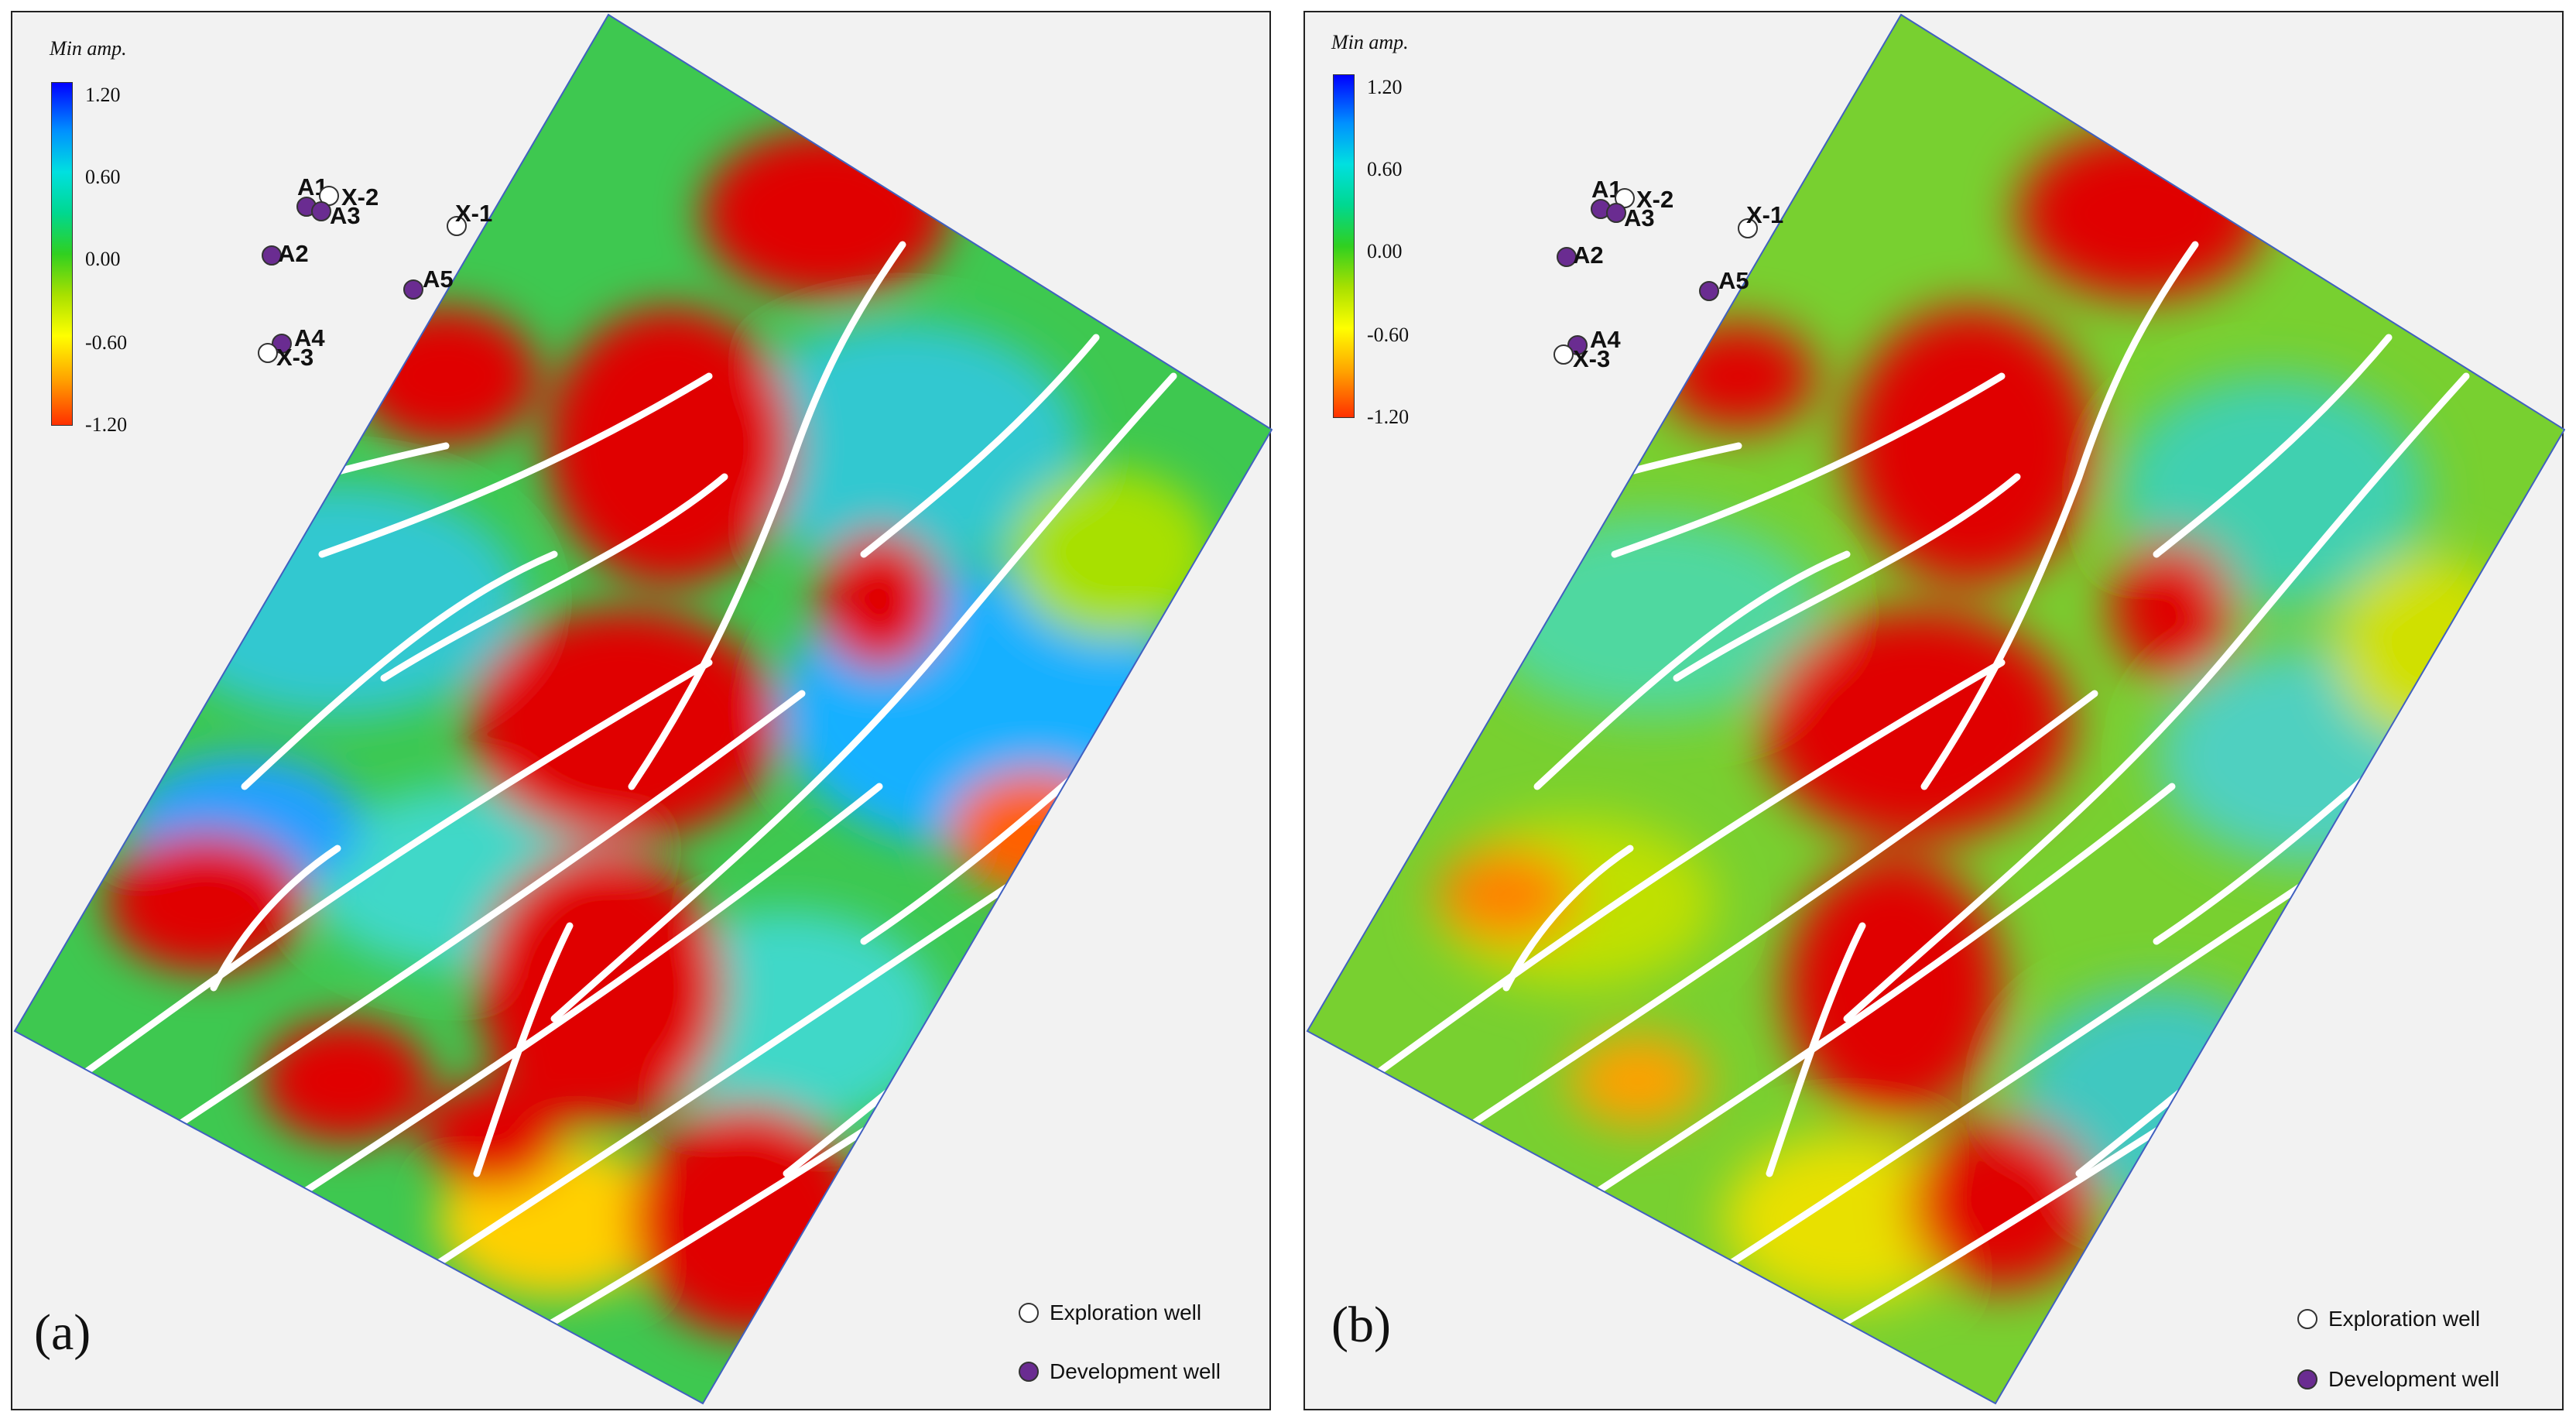 The width and height of the screenshot is (2576, 1422). Describe the element at coordinates (63, 1332) in the screenshot. I see `panel-label-a: (a)` at that location.